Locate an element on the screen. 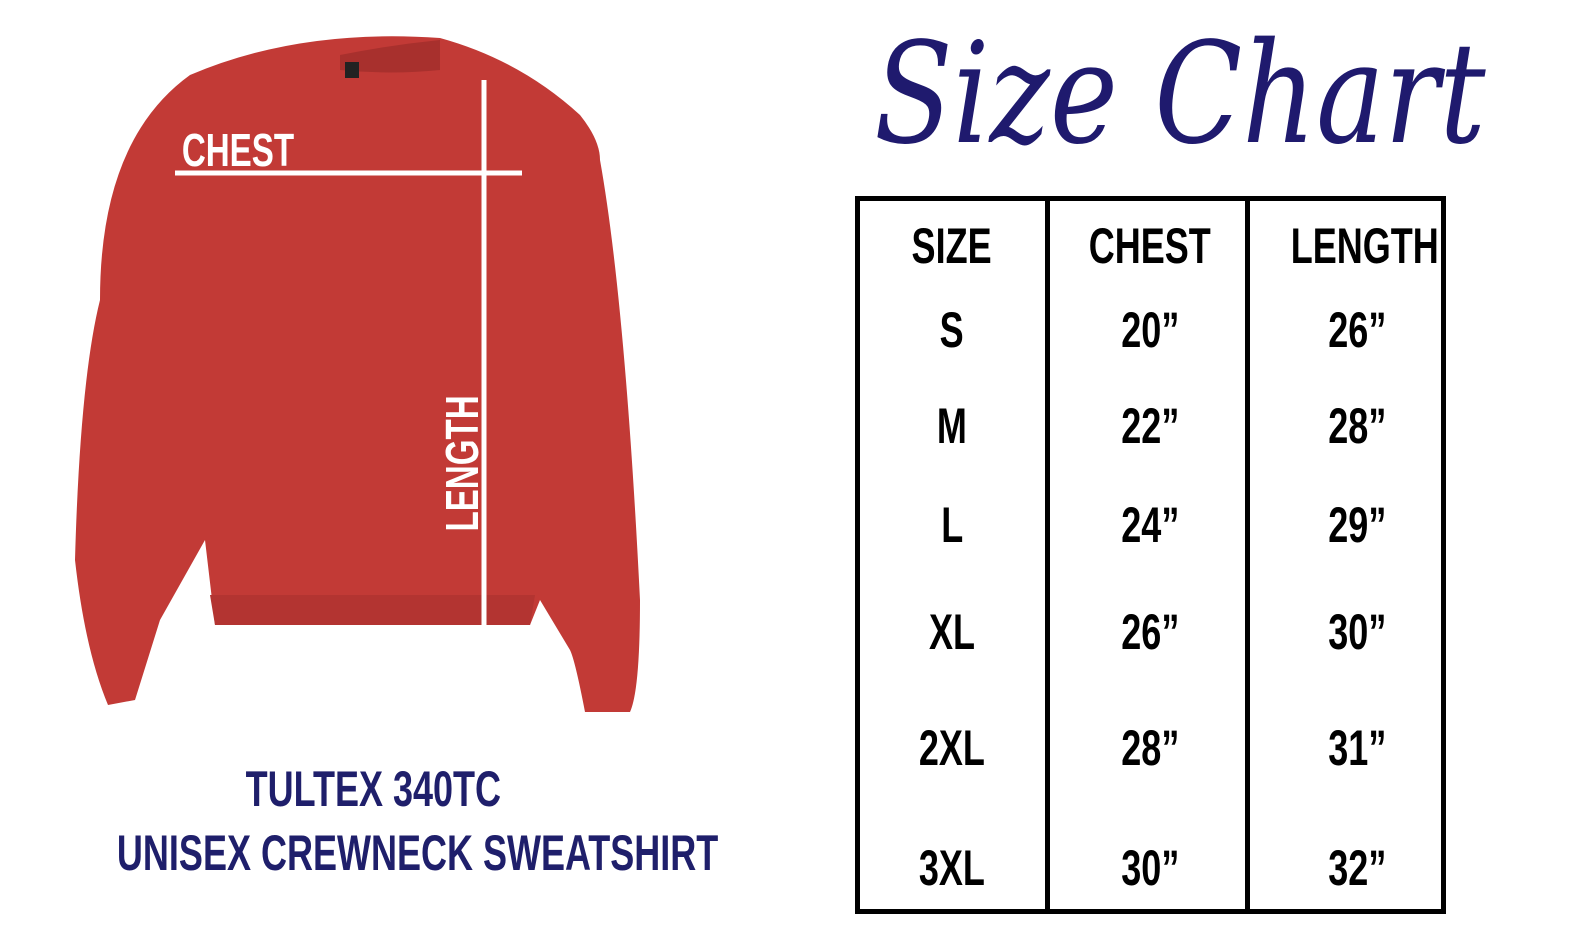  table-cell-text: 20” is located at coordinates (1150, 330).